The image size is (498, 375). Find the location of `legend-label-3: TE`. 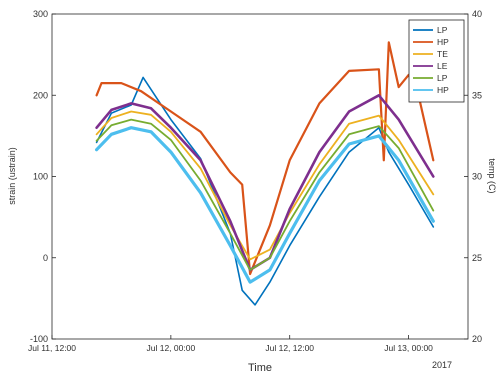

legend-label-3: TE is located at coordinates (442, 54).